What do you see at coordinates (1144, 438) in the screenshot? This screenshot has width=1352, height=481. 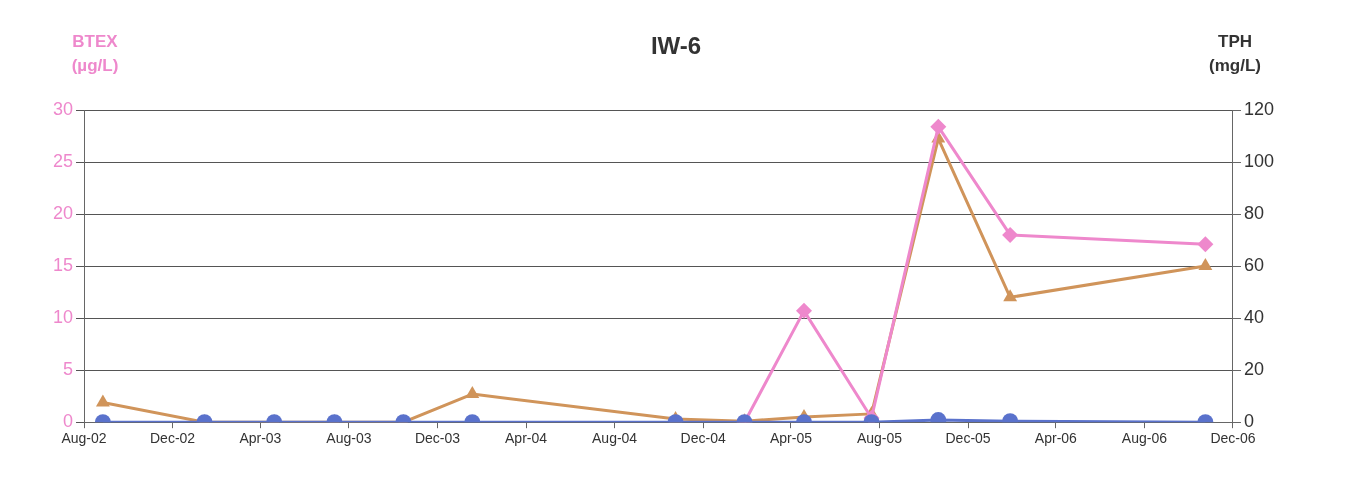 I see `x-tick-label: Aug-06` at bounding box center [1144, 438].